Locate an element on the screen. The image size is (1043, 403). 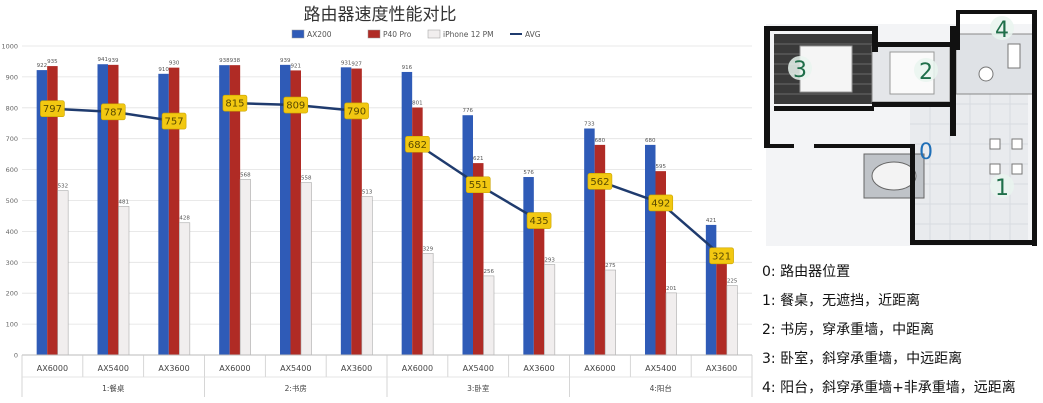
bar-label-p40-6: 801 is located at coordinates (417, 103).